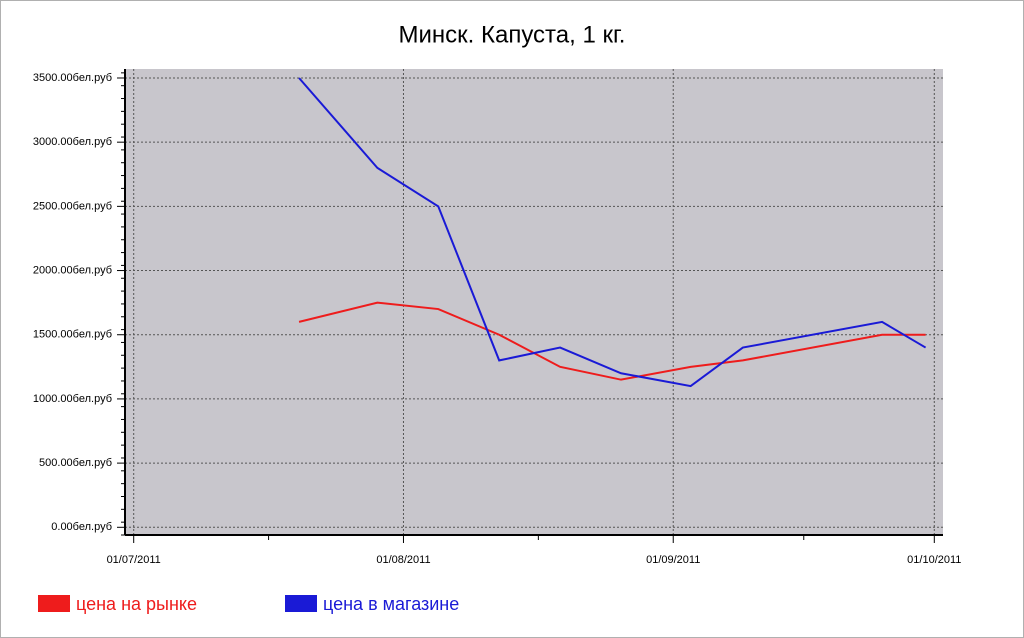 Image resolution: width=1024 pixels, height=638 pixels. What do you see at coordinates (403, 560) in the screenshot?
I see `x-tick-label: 01/08/2011` at bounding box center [403, 560].